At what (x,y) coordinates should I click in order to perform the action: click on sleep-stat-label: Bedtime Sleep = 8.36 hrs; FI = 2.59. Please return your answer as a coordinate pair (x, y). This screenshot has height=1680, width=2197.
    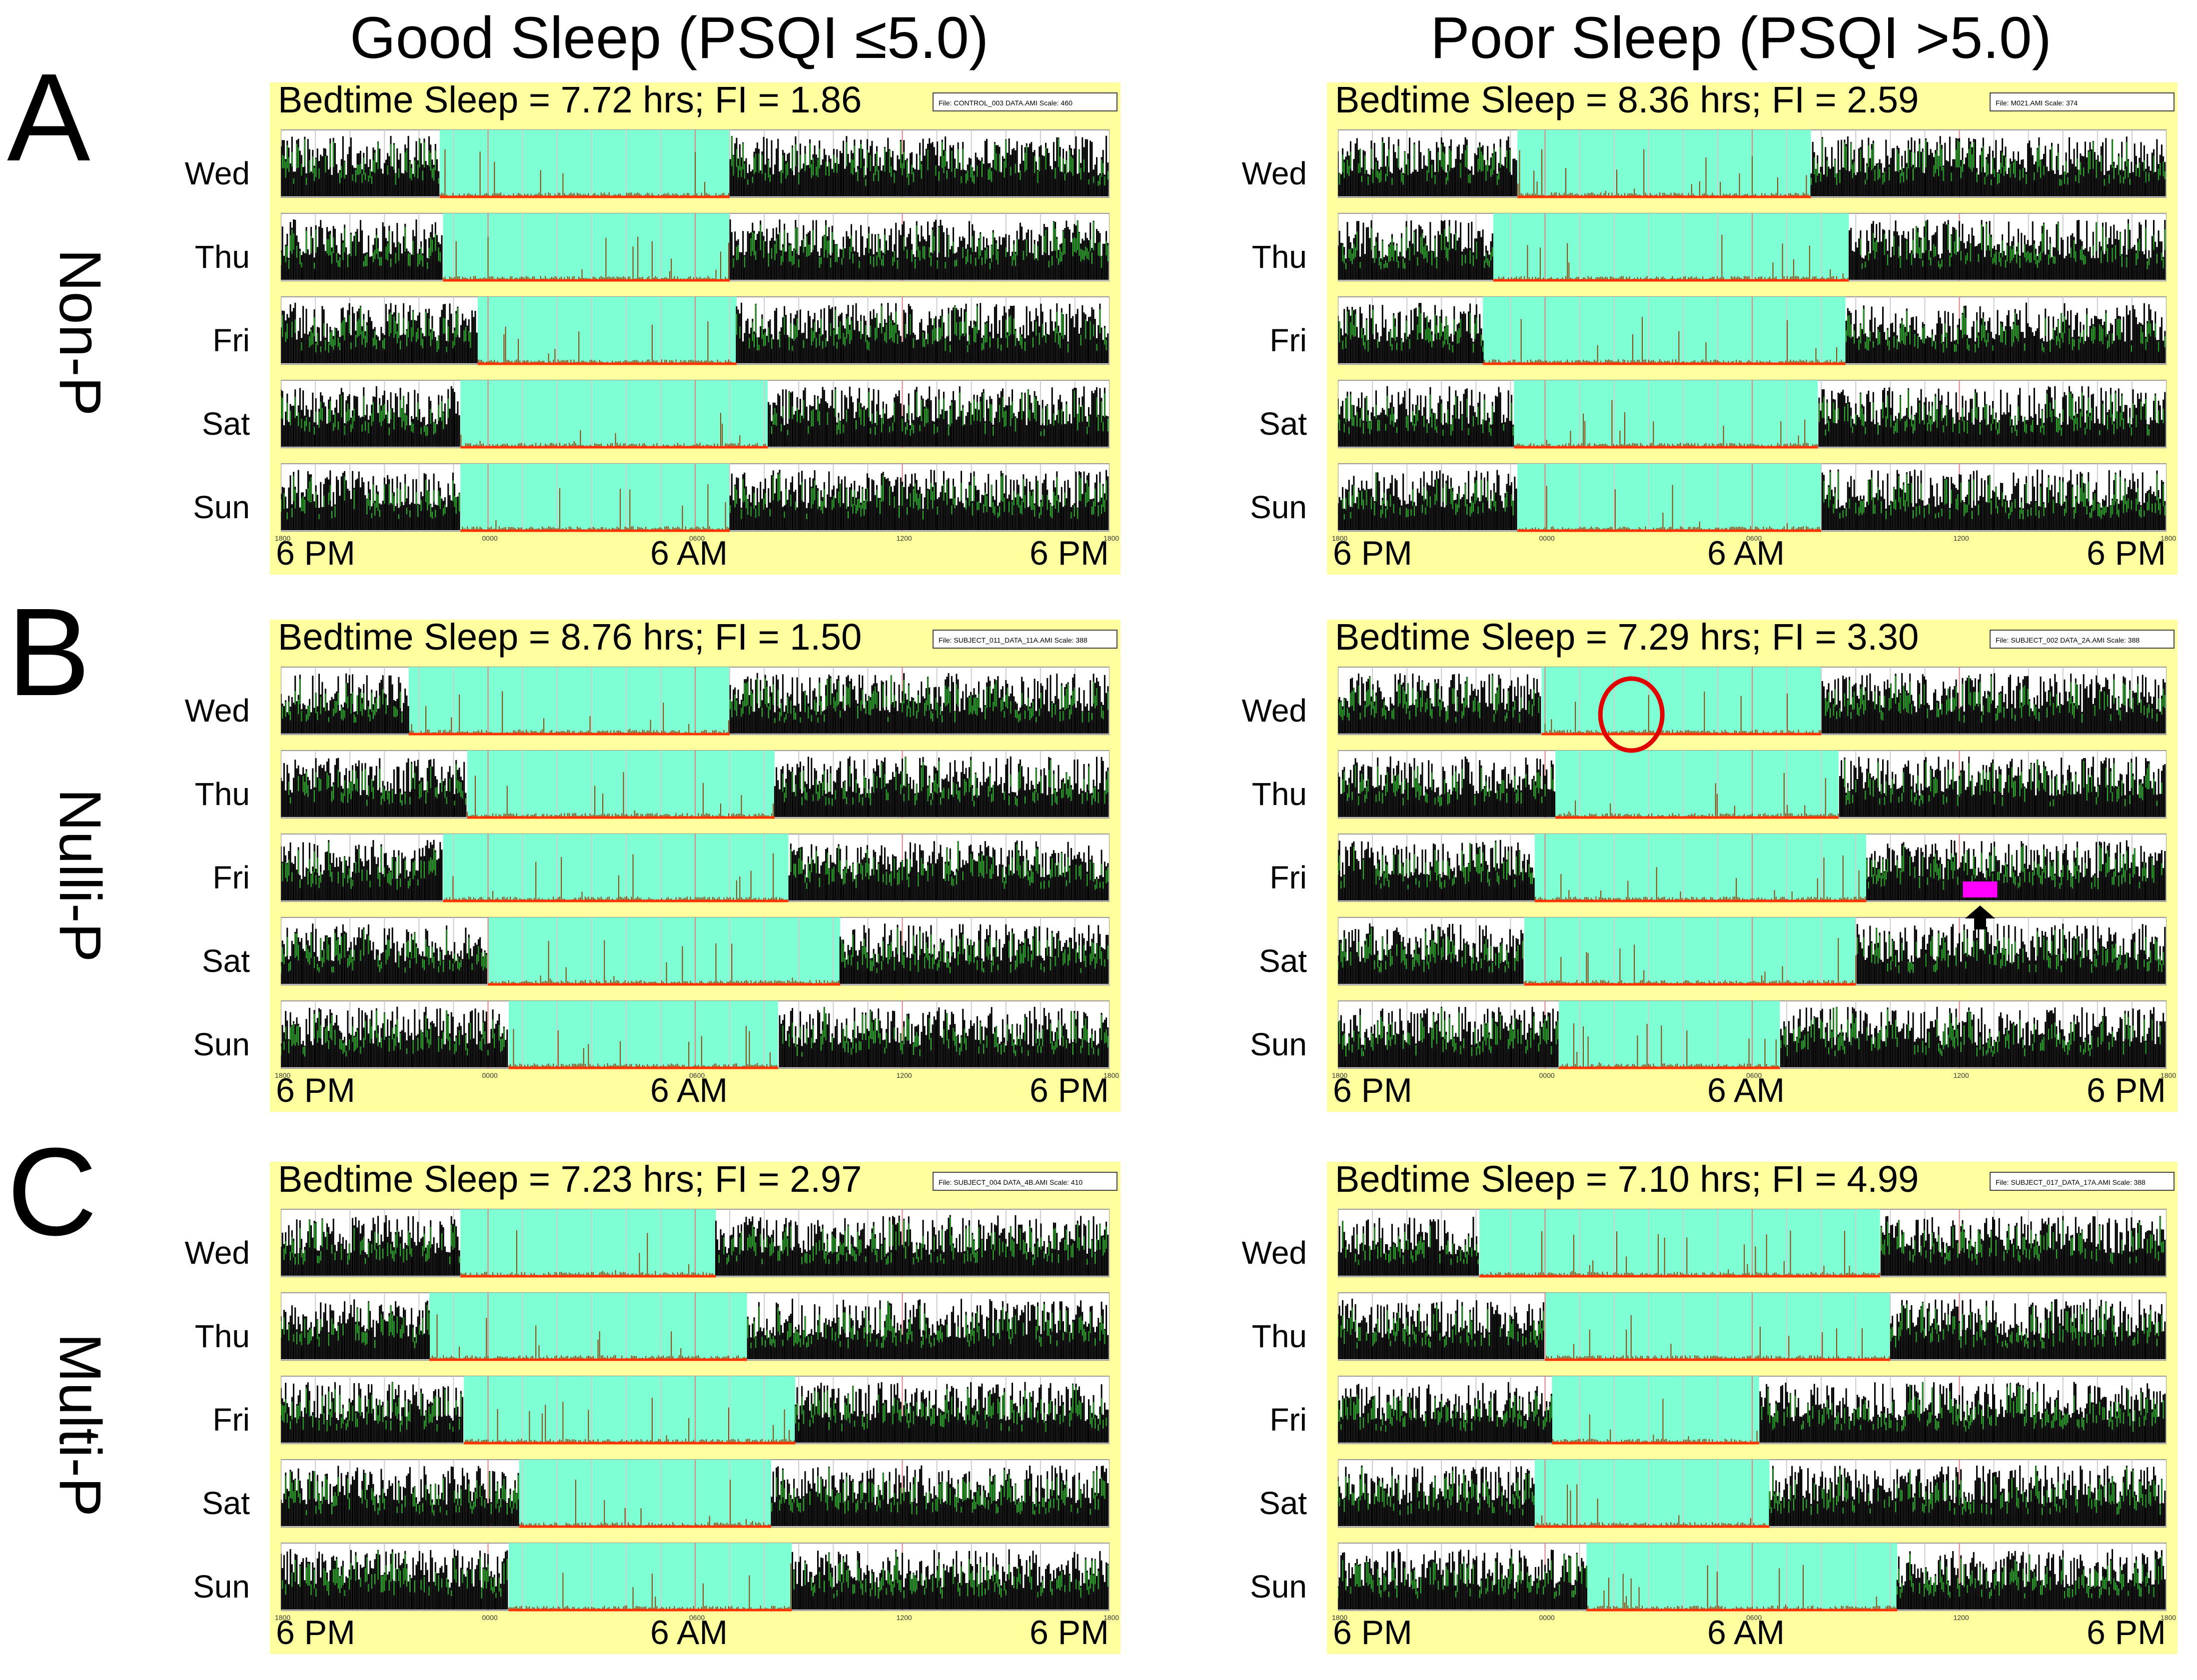
    Looking at the image, I should click on (1627, 100).